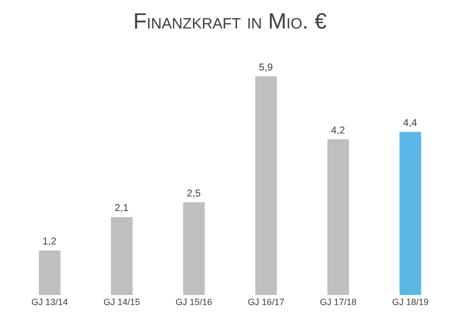  What do you see at coordinates (266, 302) in the screenshot?
I see `x-tick-label: GJ 16/17` at bounding box center [266, 302].